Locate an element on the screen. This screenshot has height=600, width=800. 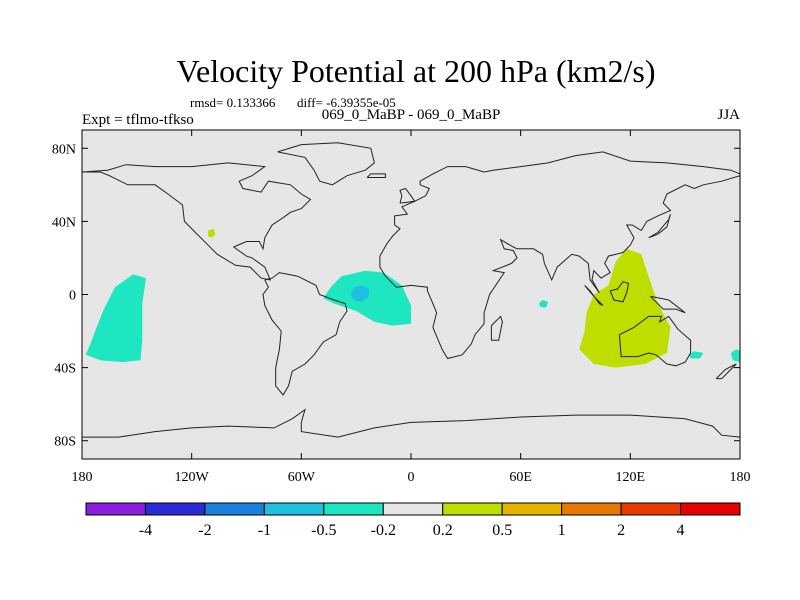
coastline-iceland is located at coordinates (376, 175).